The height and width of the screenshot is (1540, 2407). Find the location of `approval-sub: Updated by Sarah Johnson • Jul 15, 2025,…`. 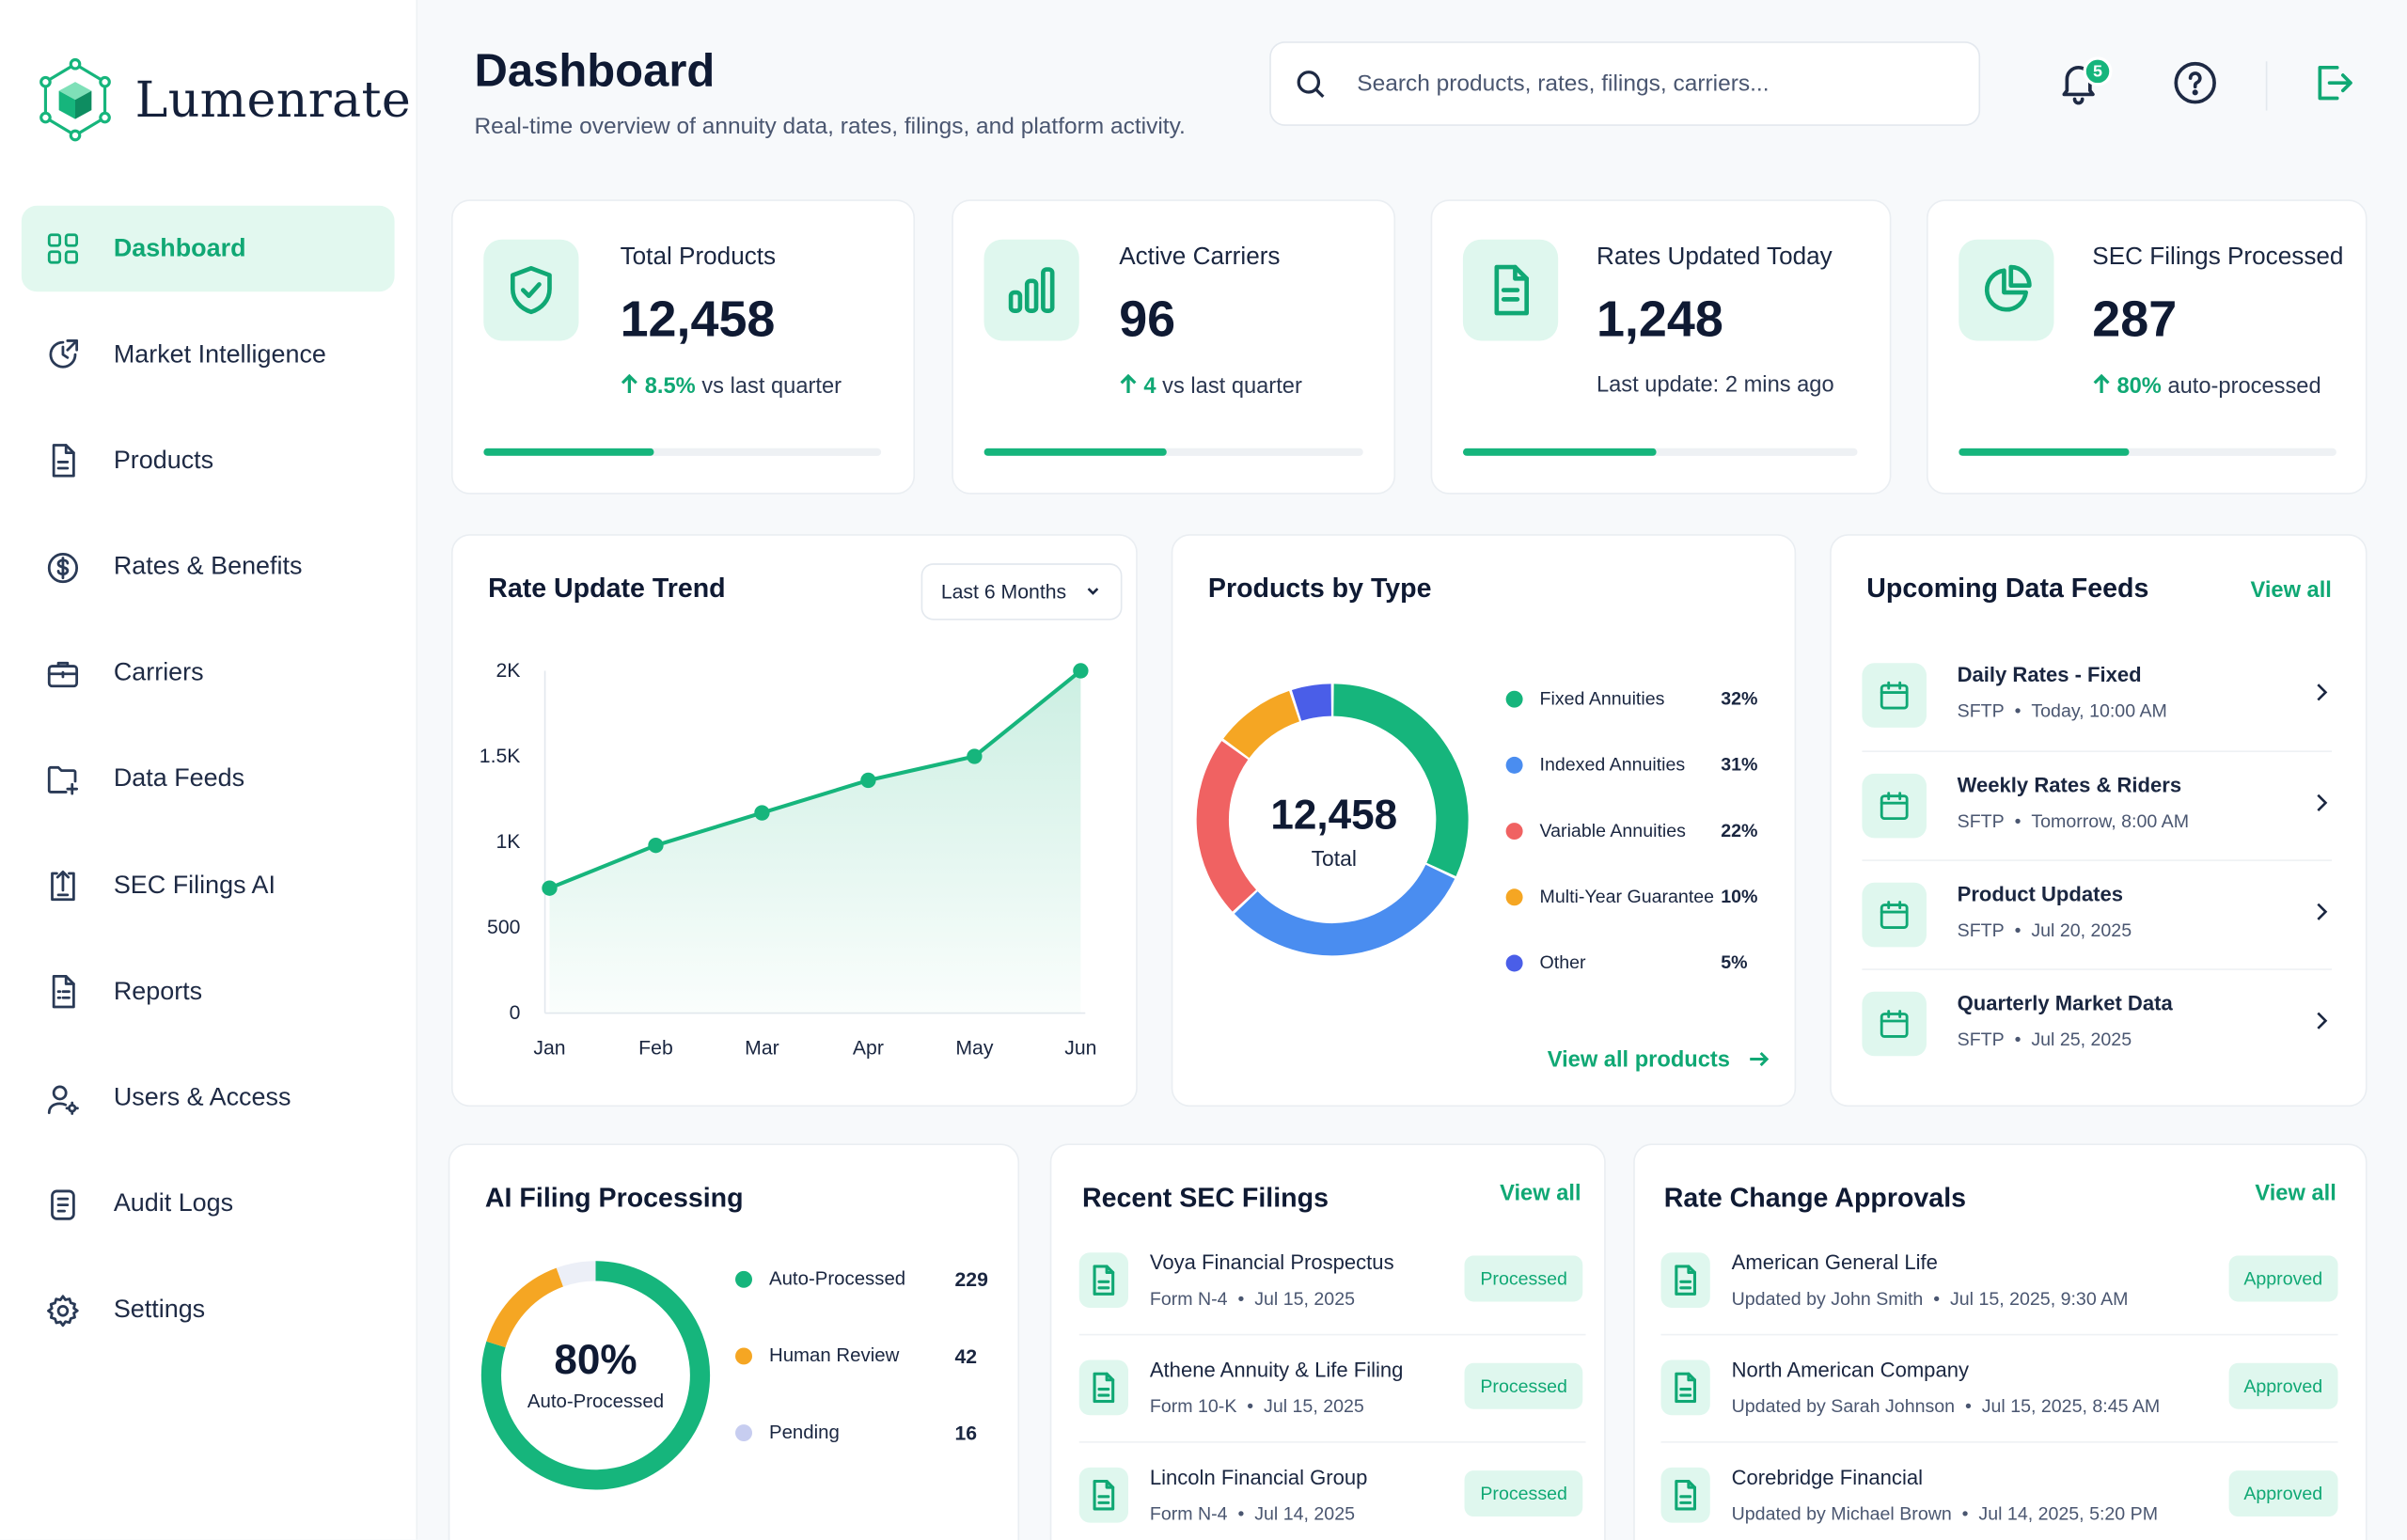

approval-sub: Updated by Sarah Johnson • Jul 15, 2025,… is located at coordinates (1946, 1406).